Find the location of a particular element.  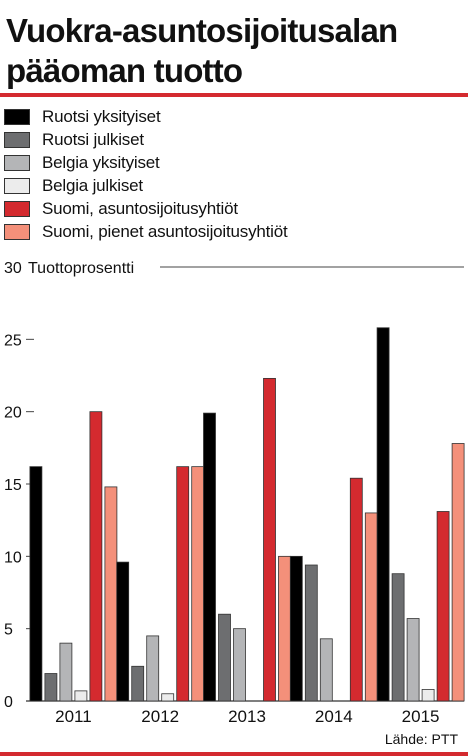

legend-label: Suomi, asuntosijoitusyhtiöt is located at coordinates (140, 208).